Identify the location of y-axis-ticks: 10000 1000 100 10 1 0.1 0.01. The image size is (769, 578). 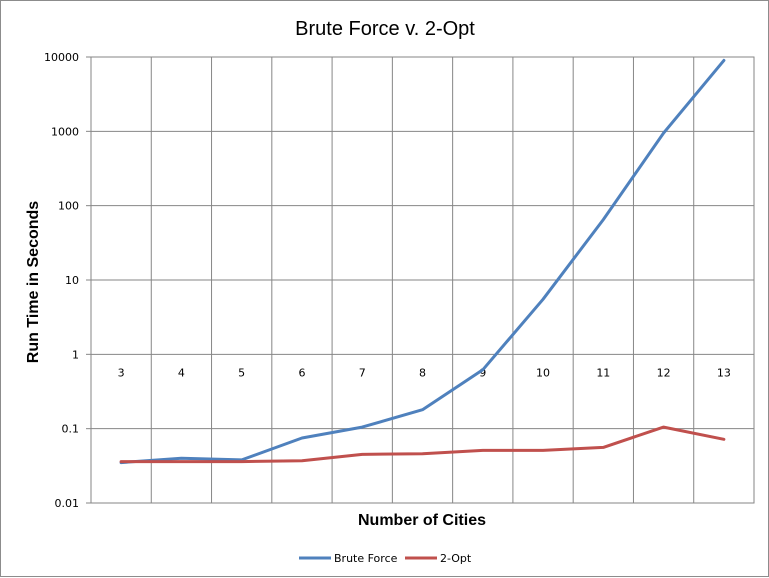
(67, 280).